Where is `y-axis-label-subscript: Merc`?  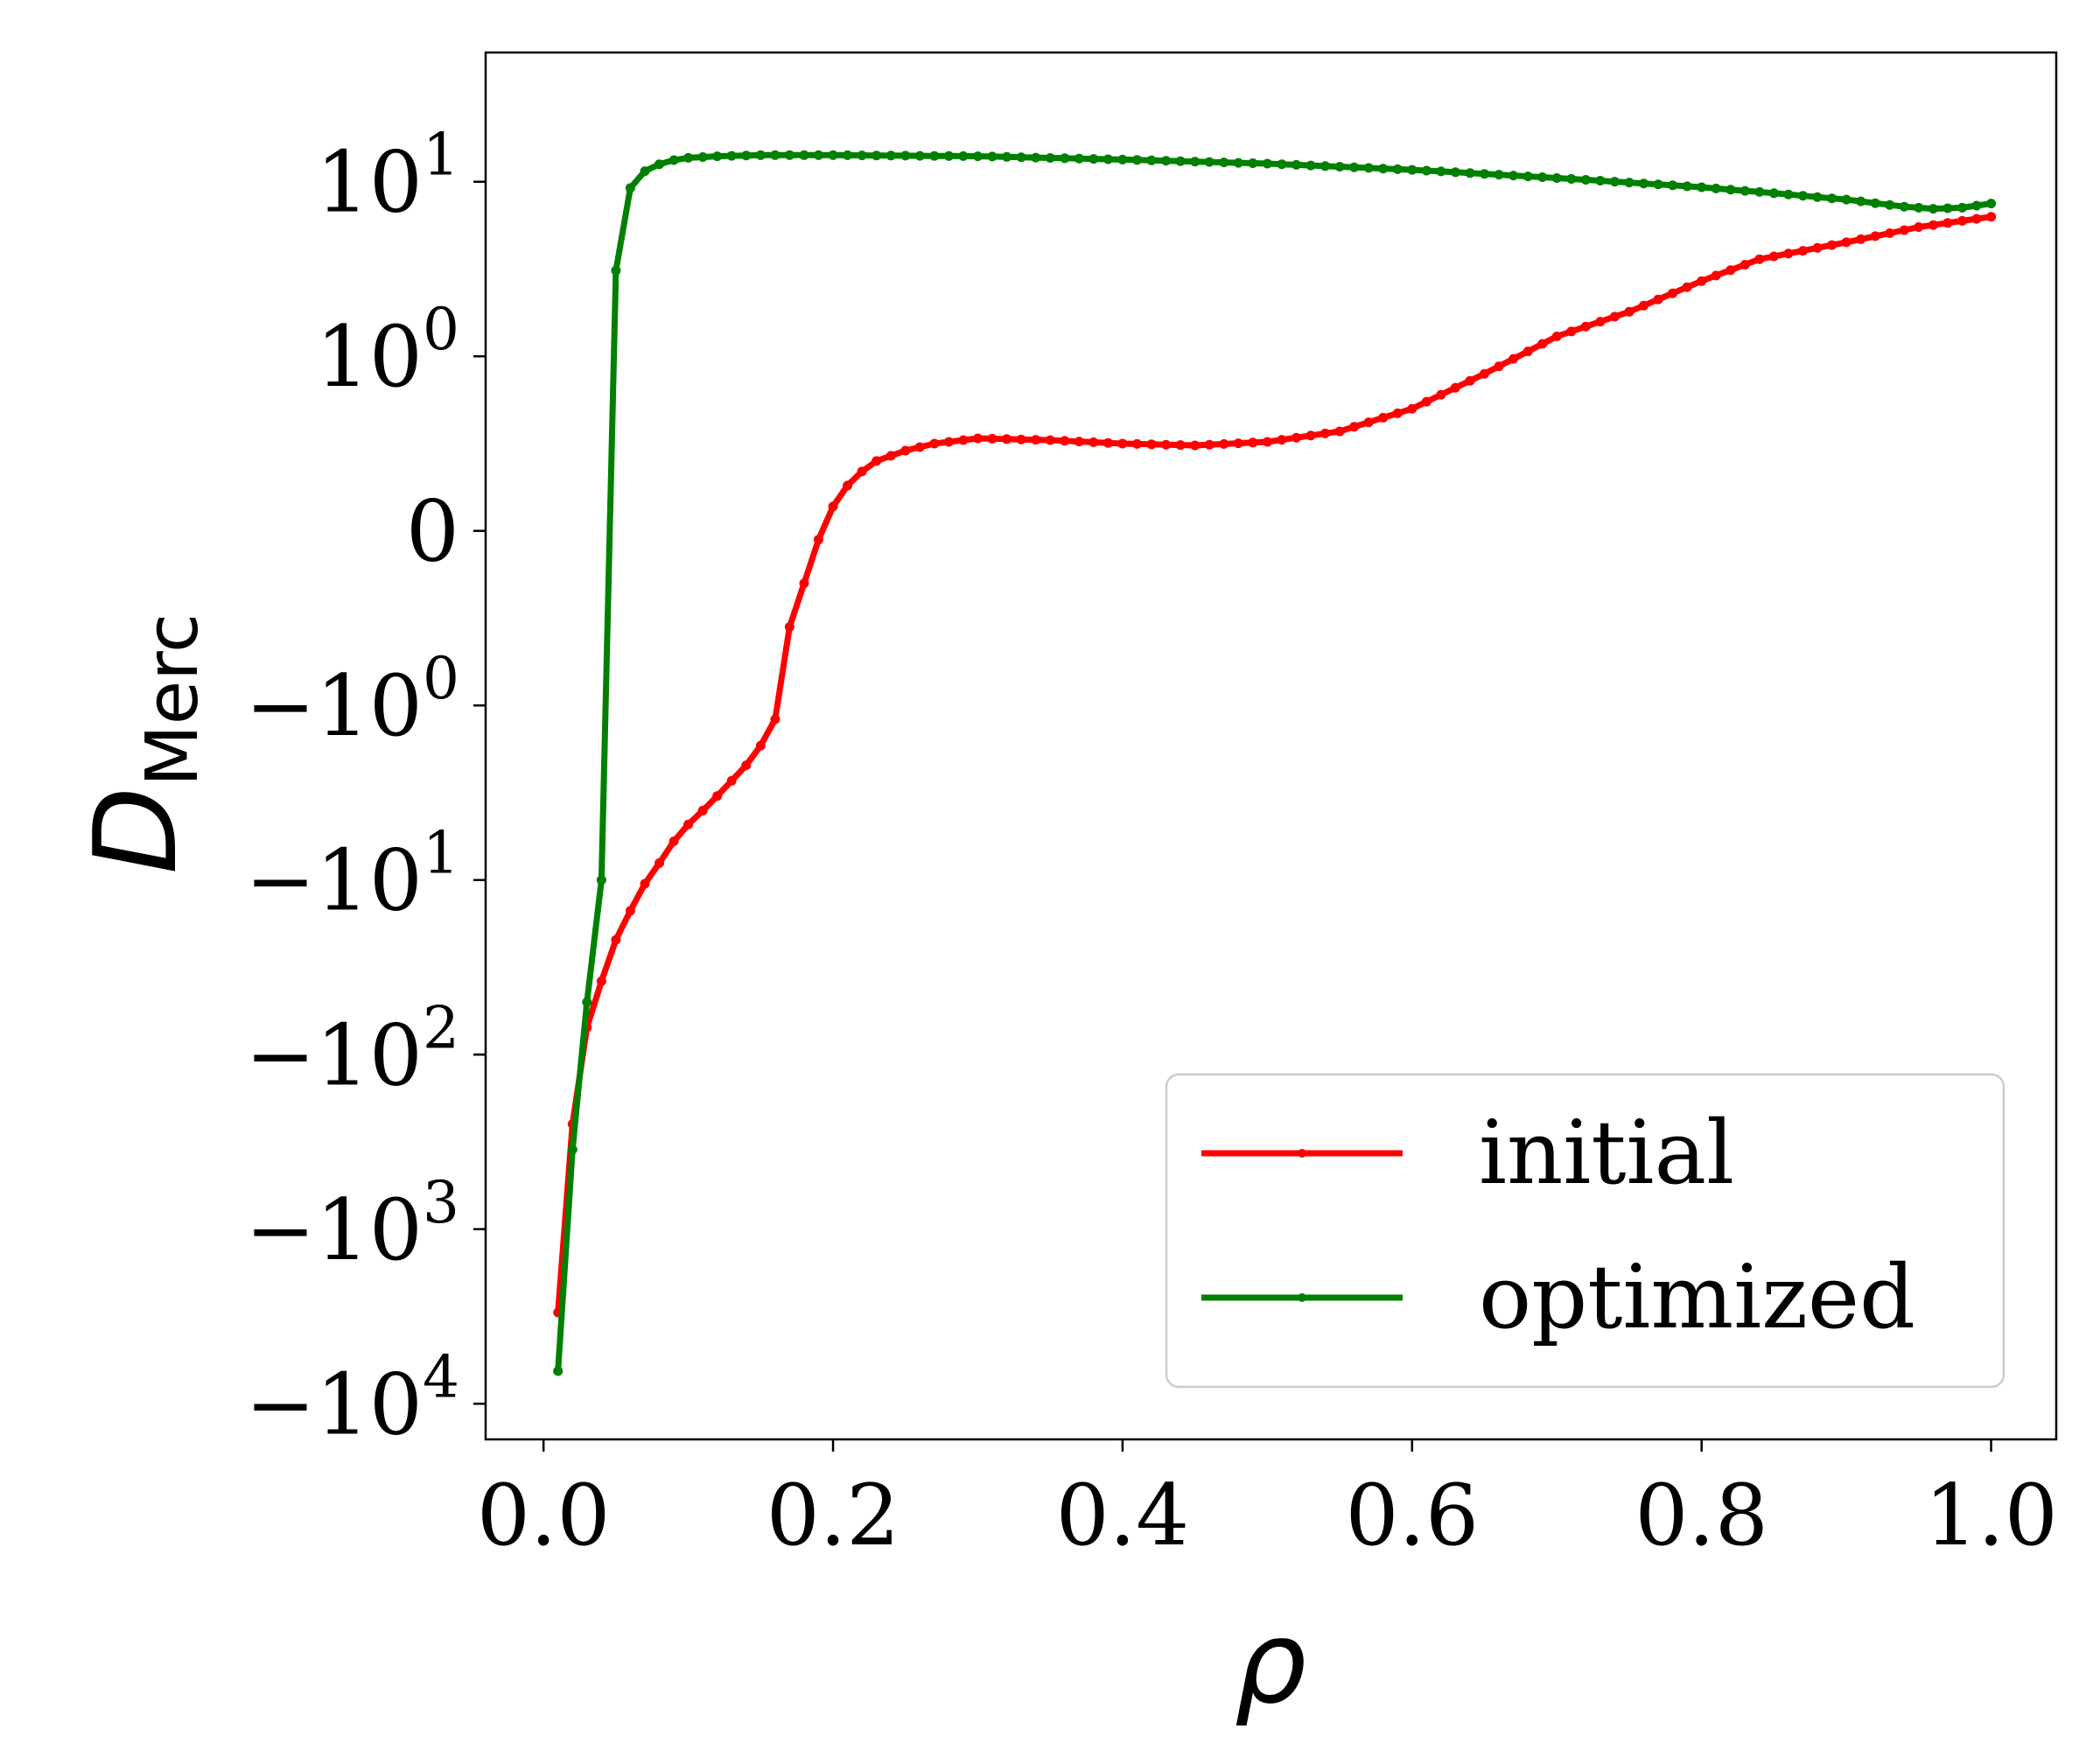 y-axis-label-subscript: Merc is located at coordinates (172, 700).